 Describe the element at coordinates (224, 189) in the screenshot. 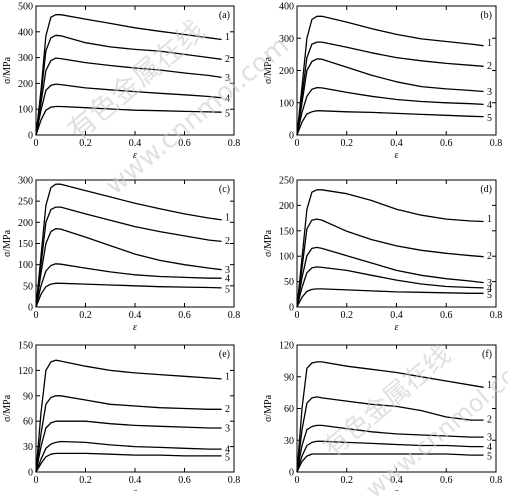

I see `panel-tag: (c)` at that location.